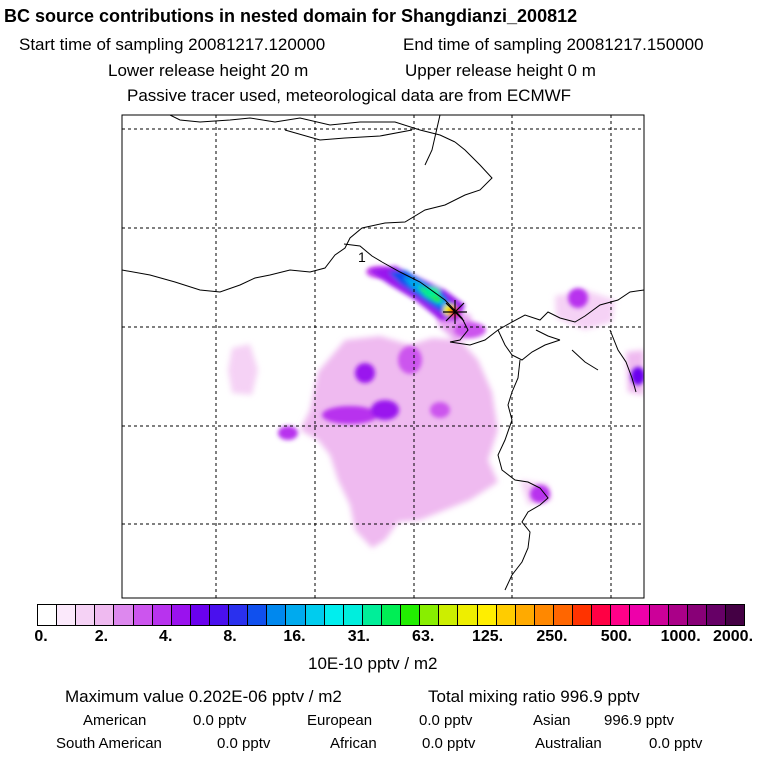  I want to click on contour-label: 1, so click(362, 257).